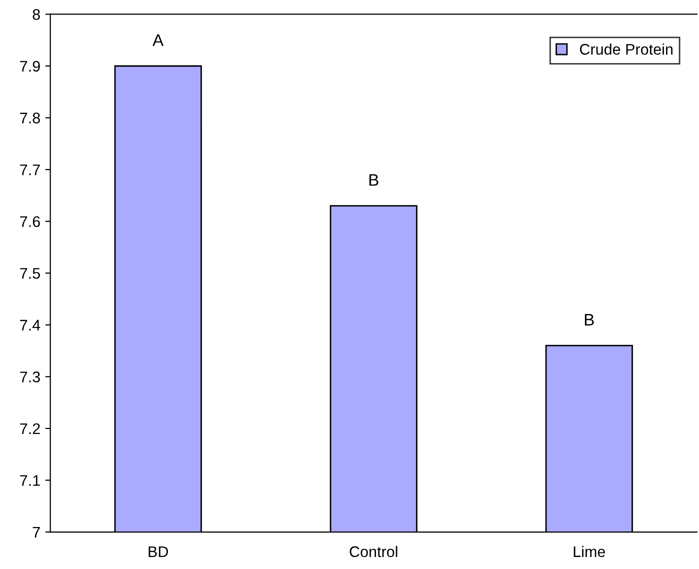 Image resolution: width=699 pixels, height=569 pixels. Describe the element at coordinates (36, 14) in the screenshot. I see `y-tick-label: 8` at that location.